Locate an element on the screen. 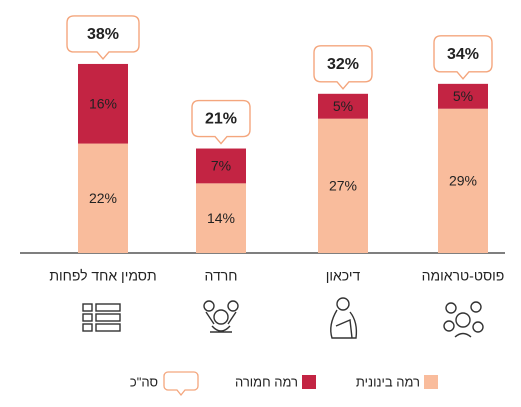  data-label: 27% is located at coordinates (343, 186).